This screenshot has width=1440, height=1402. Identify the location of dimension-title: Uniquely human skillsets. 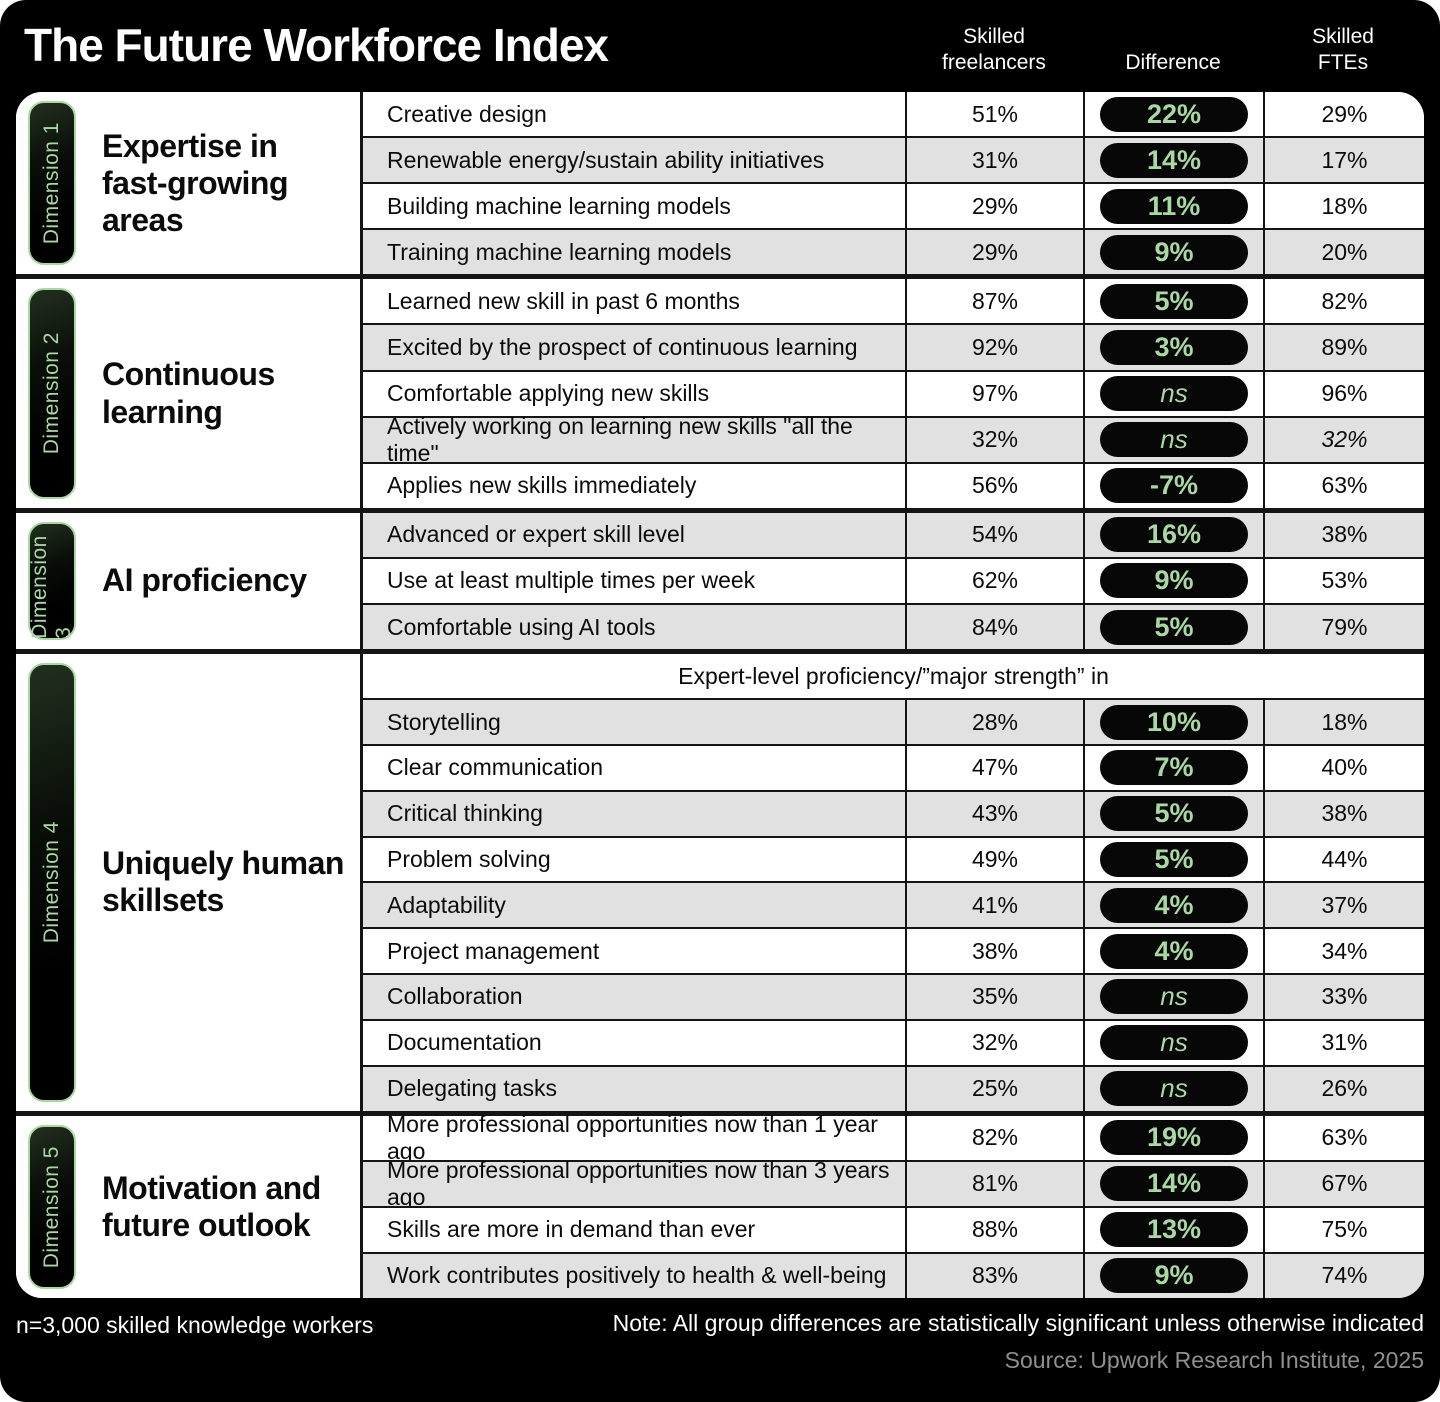
(223, 882).